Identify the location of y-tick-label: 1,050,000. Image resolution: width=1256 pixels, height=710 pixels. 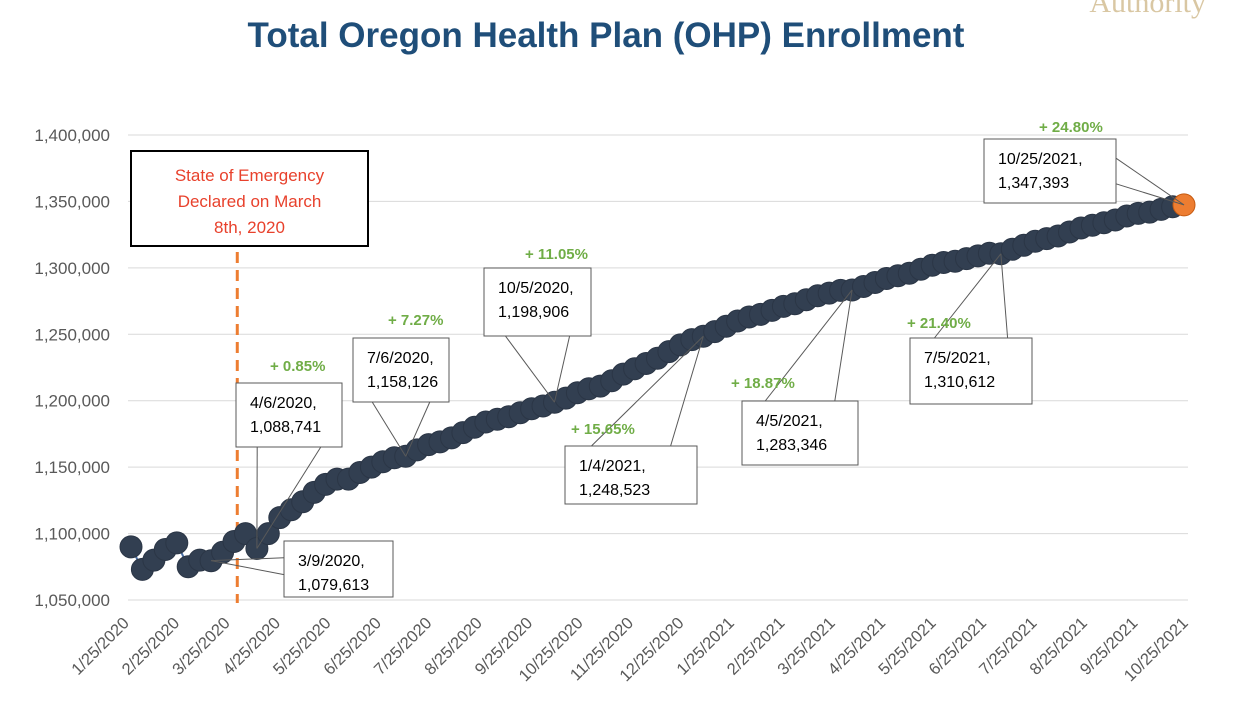
(72, 600).